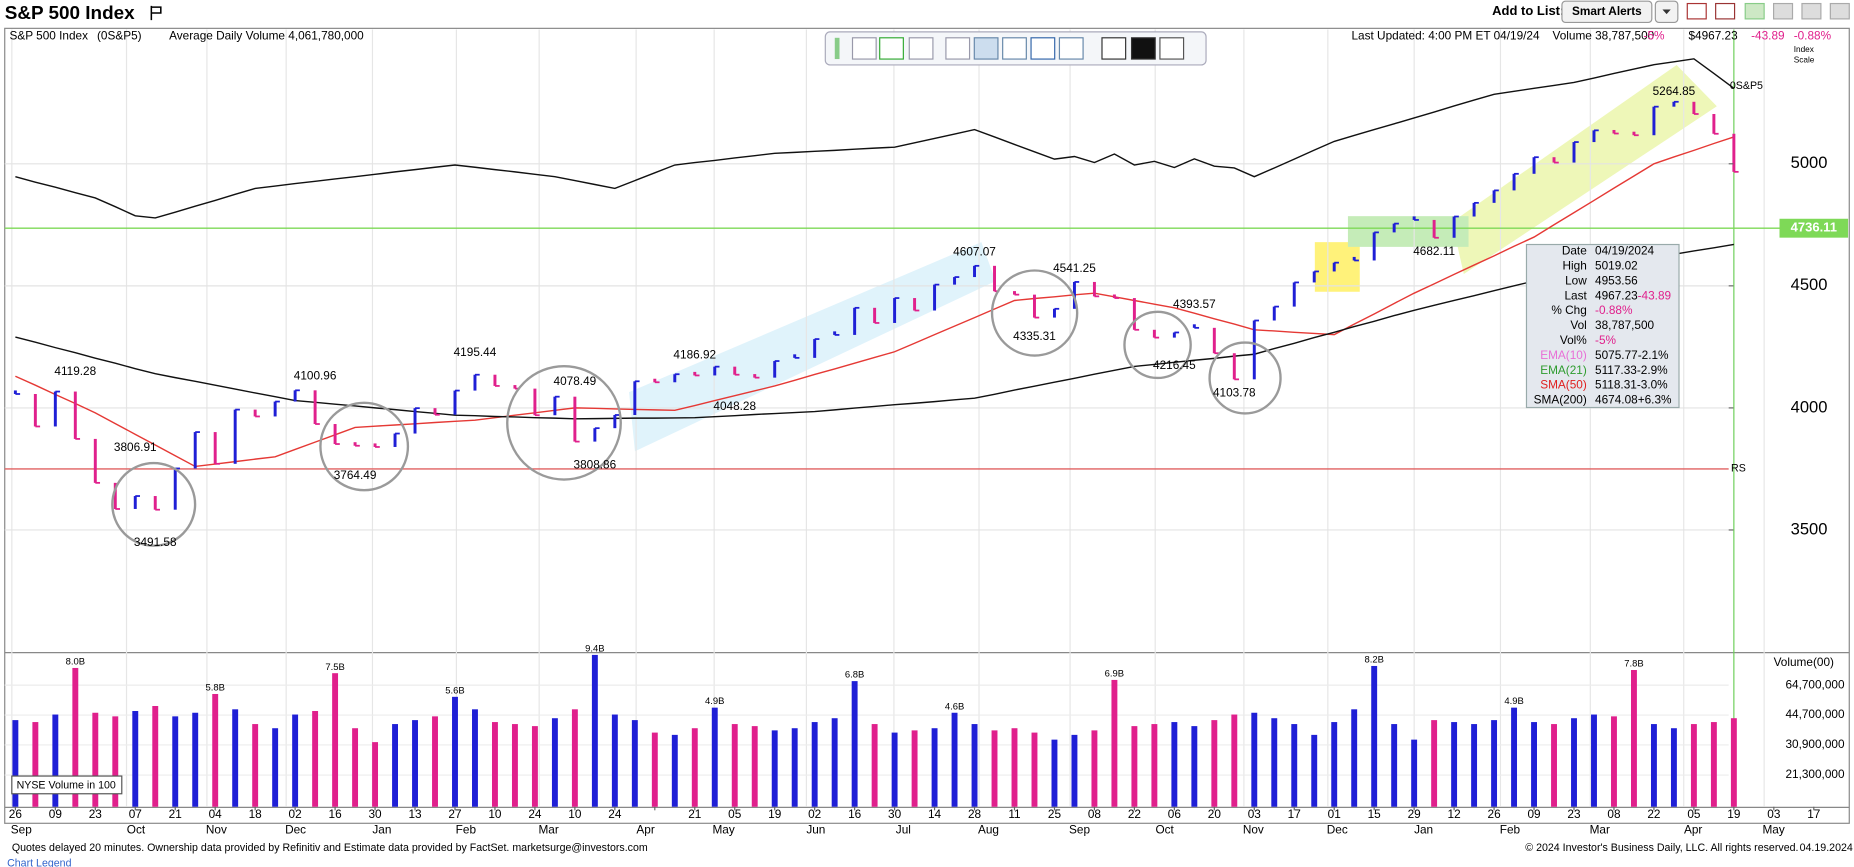 The image size is (1854, 867). Describe the element at coordinates (1600, 830) in the screenshot. I see `month-label: Mar` at that location.